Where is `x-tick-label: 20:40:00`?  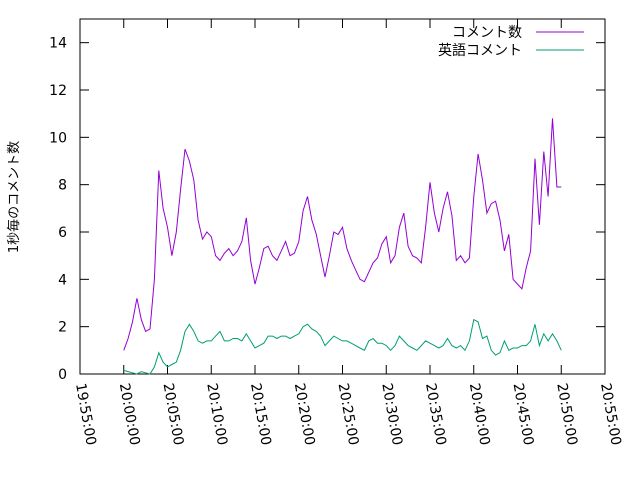 x-tick-label: 20:40:00 is located at coordinates (479, 414).